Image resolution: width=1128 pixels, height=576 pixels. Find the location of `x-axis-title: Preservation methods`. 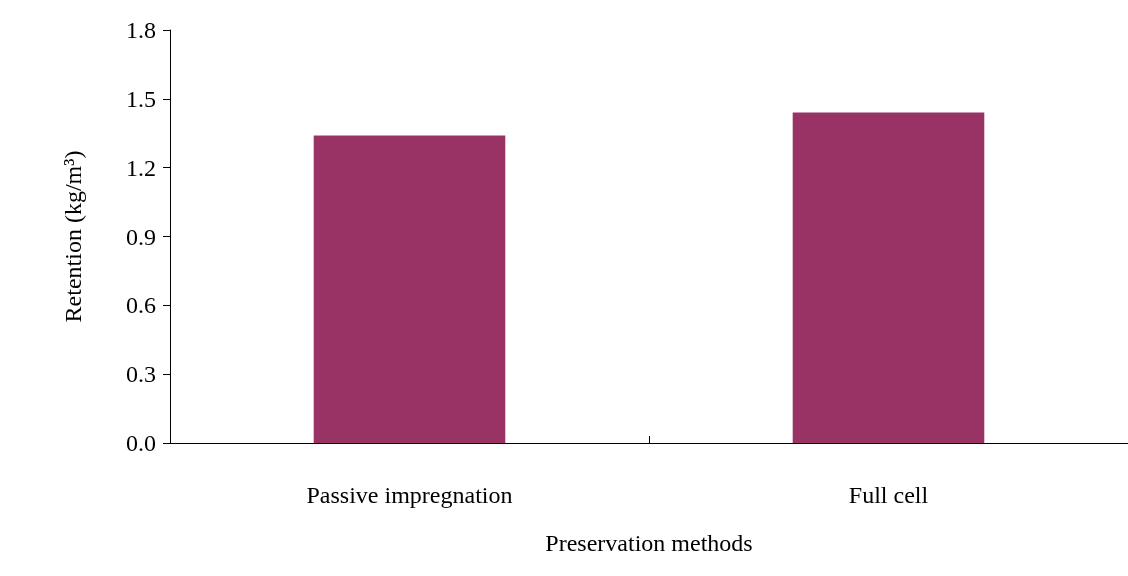

x-axis-title: Preservation methods is located at coordinates (649, 543).